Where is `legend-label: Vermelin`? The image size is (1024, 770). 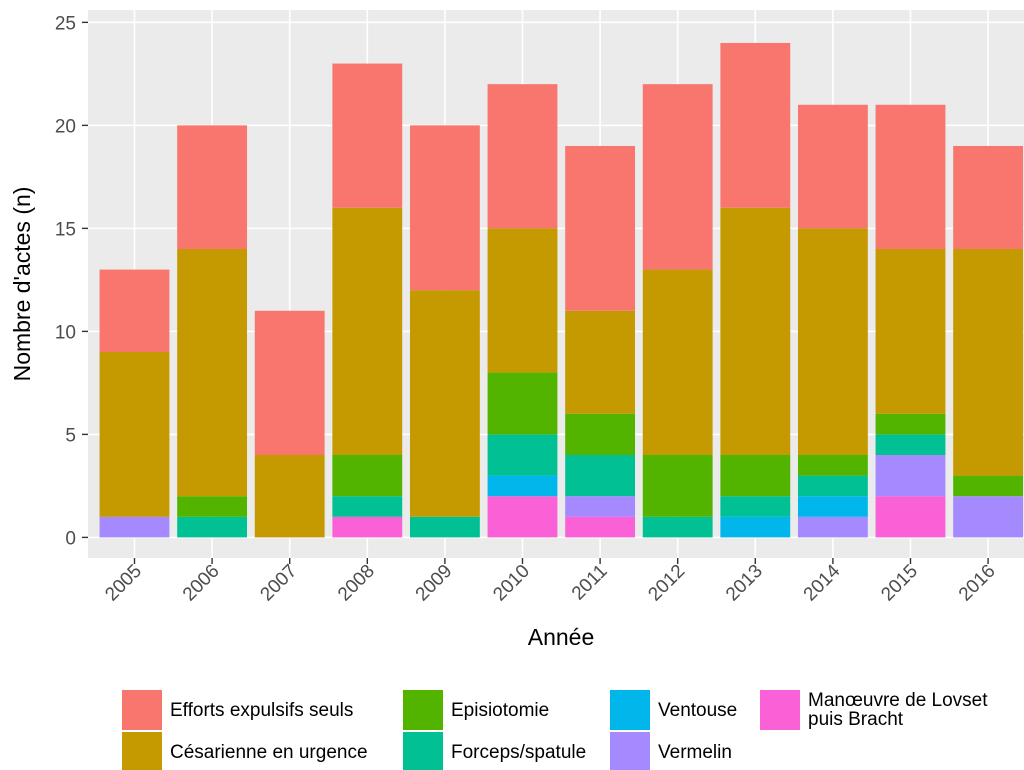 legend-label: Vermelin is located at coordinates (695, 752).